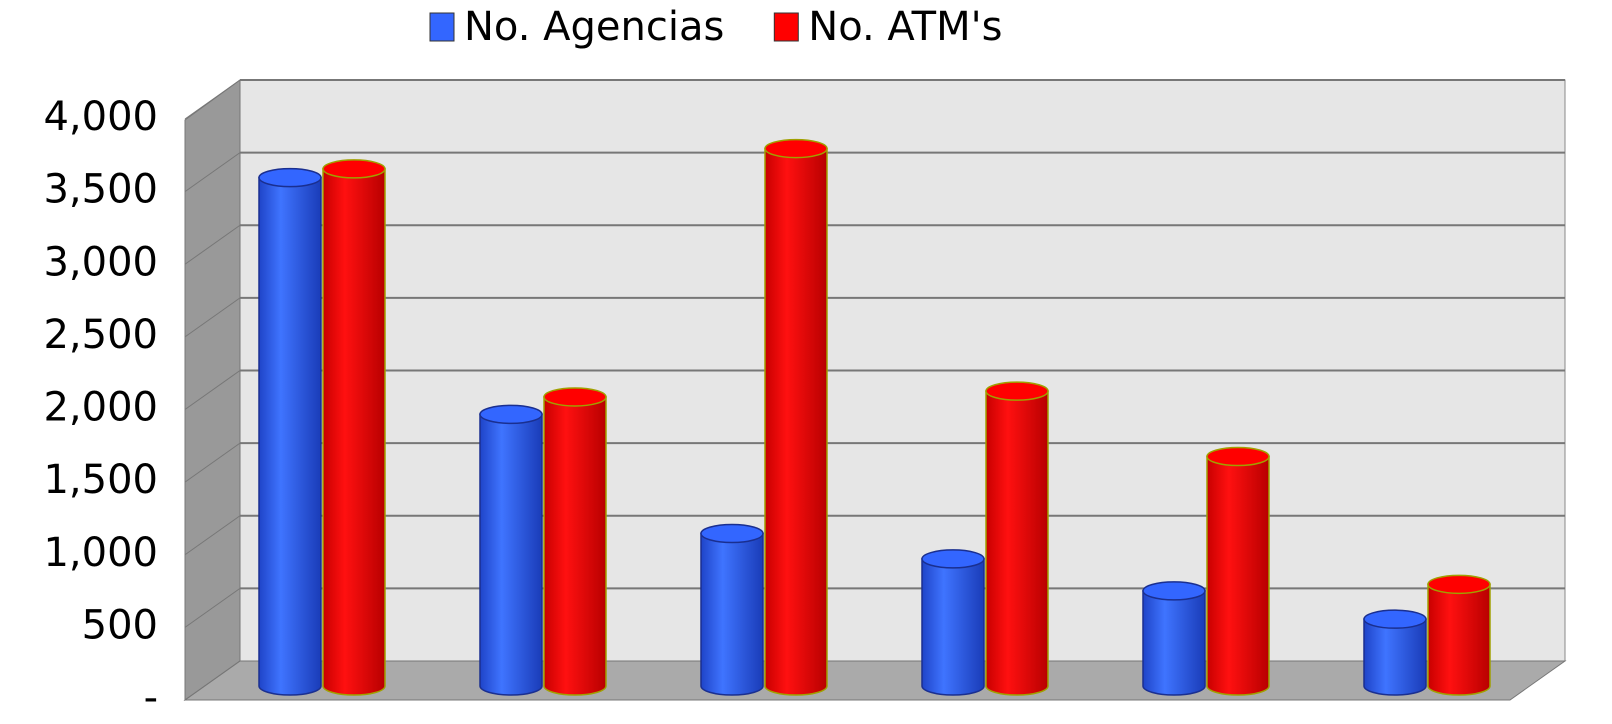  I want to click on legend-label: No. ATM's, so click(905, 27).